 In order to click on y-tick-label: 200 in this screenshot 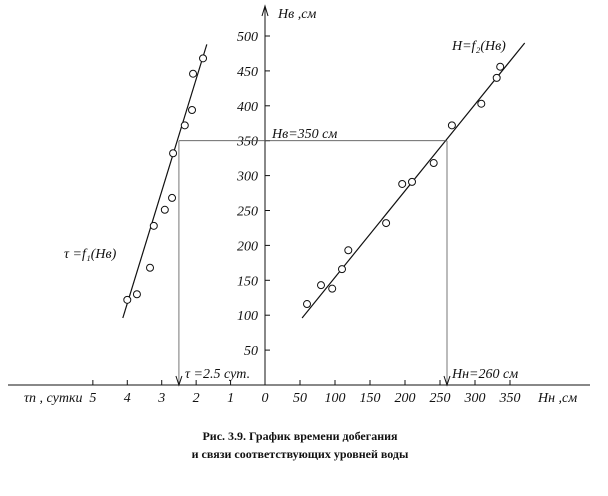, I will do `click(247, 246)`.